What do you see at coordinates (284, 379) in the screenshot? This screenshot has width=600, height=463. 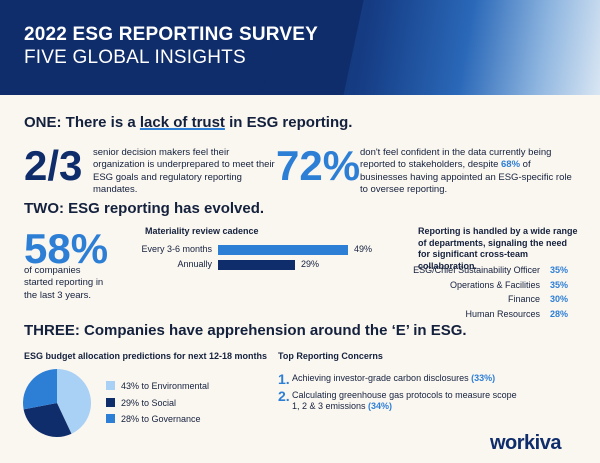 I see `concern-number: 1.` at bounding box center [284, 379].